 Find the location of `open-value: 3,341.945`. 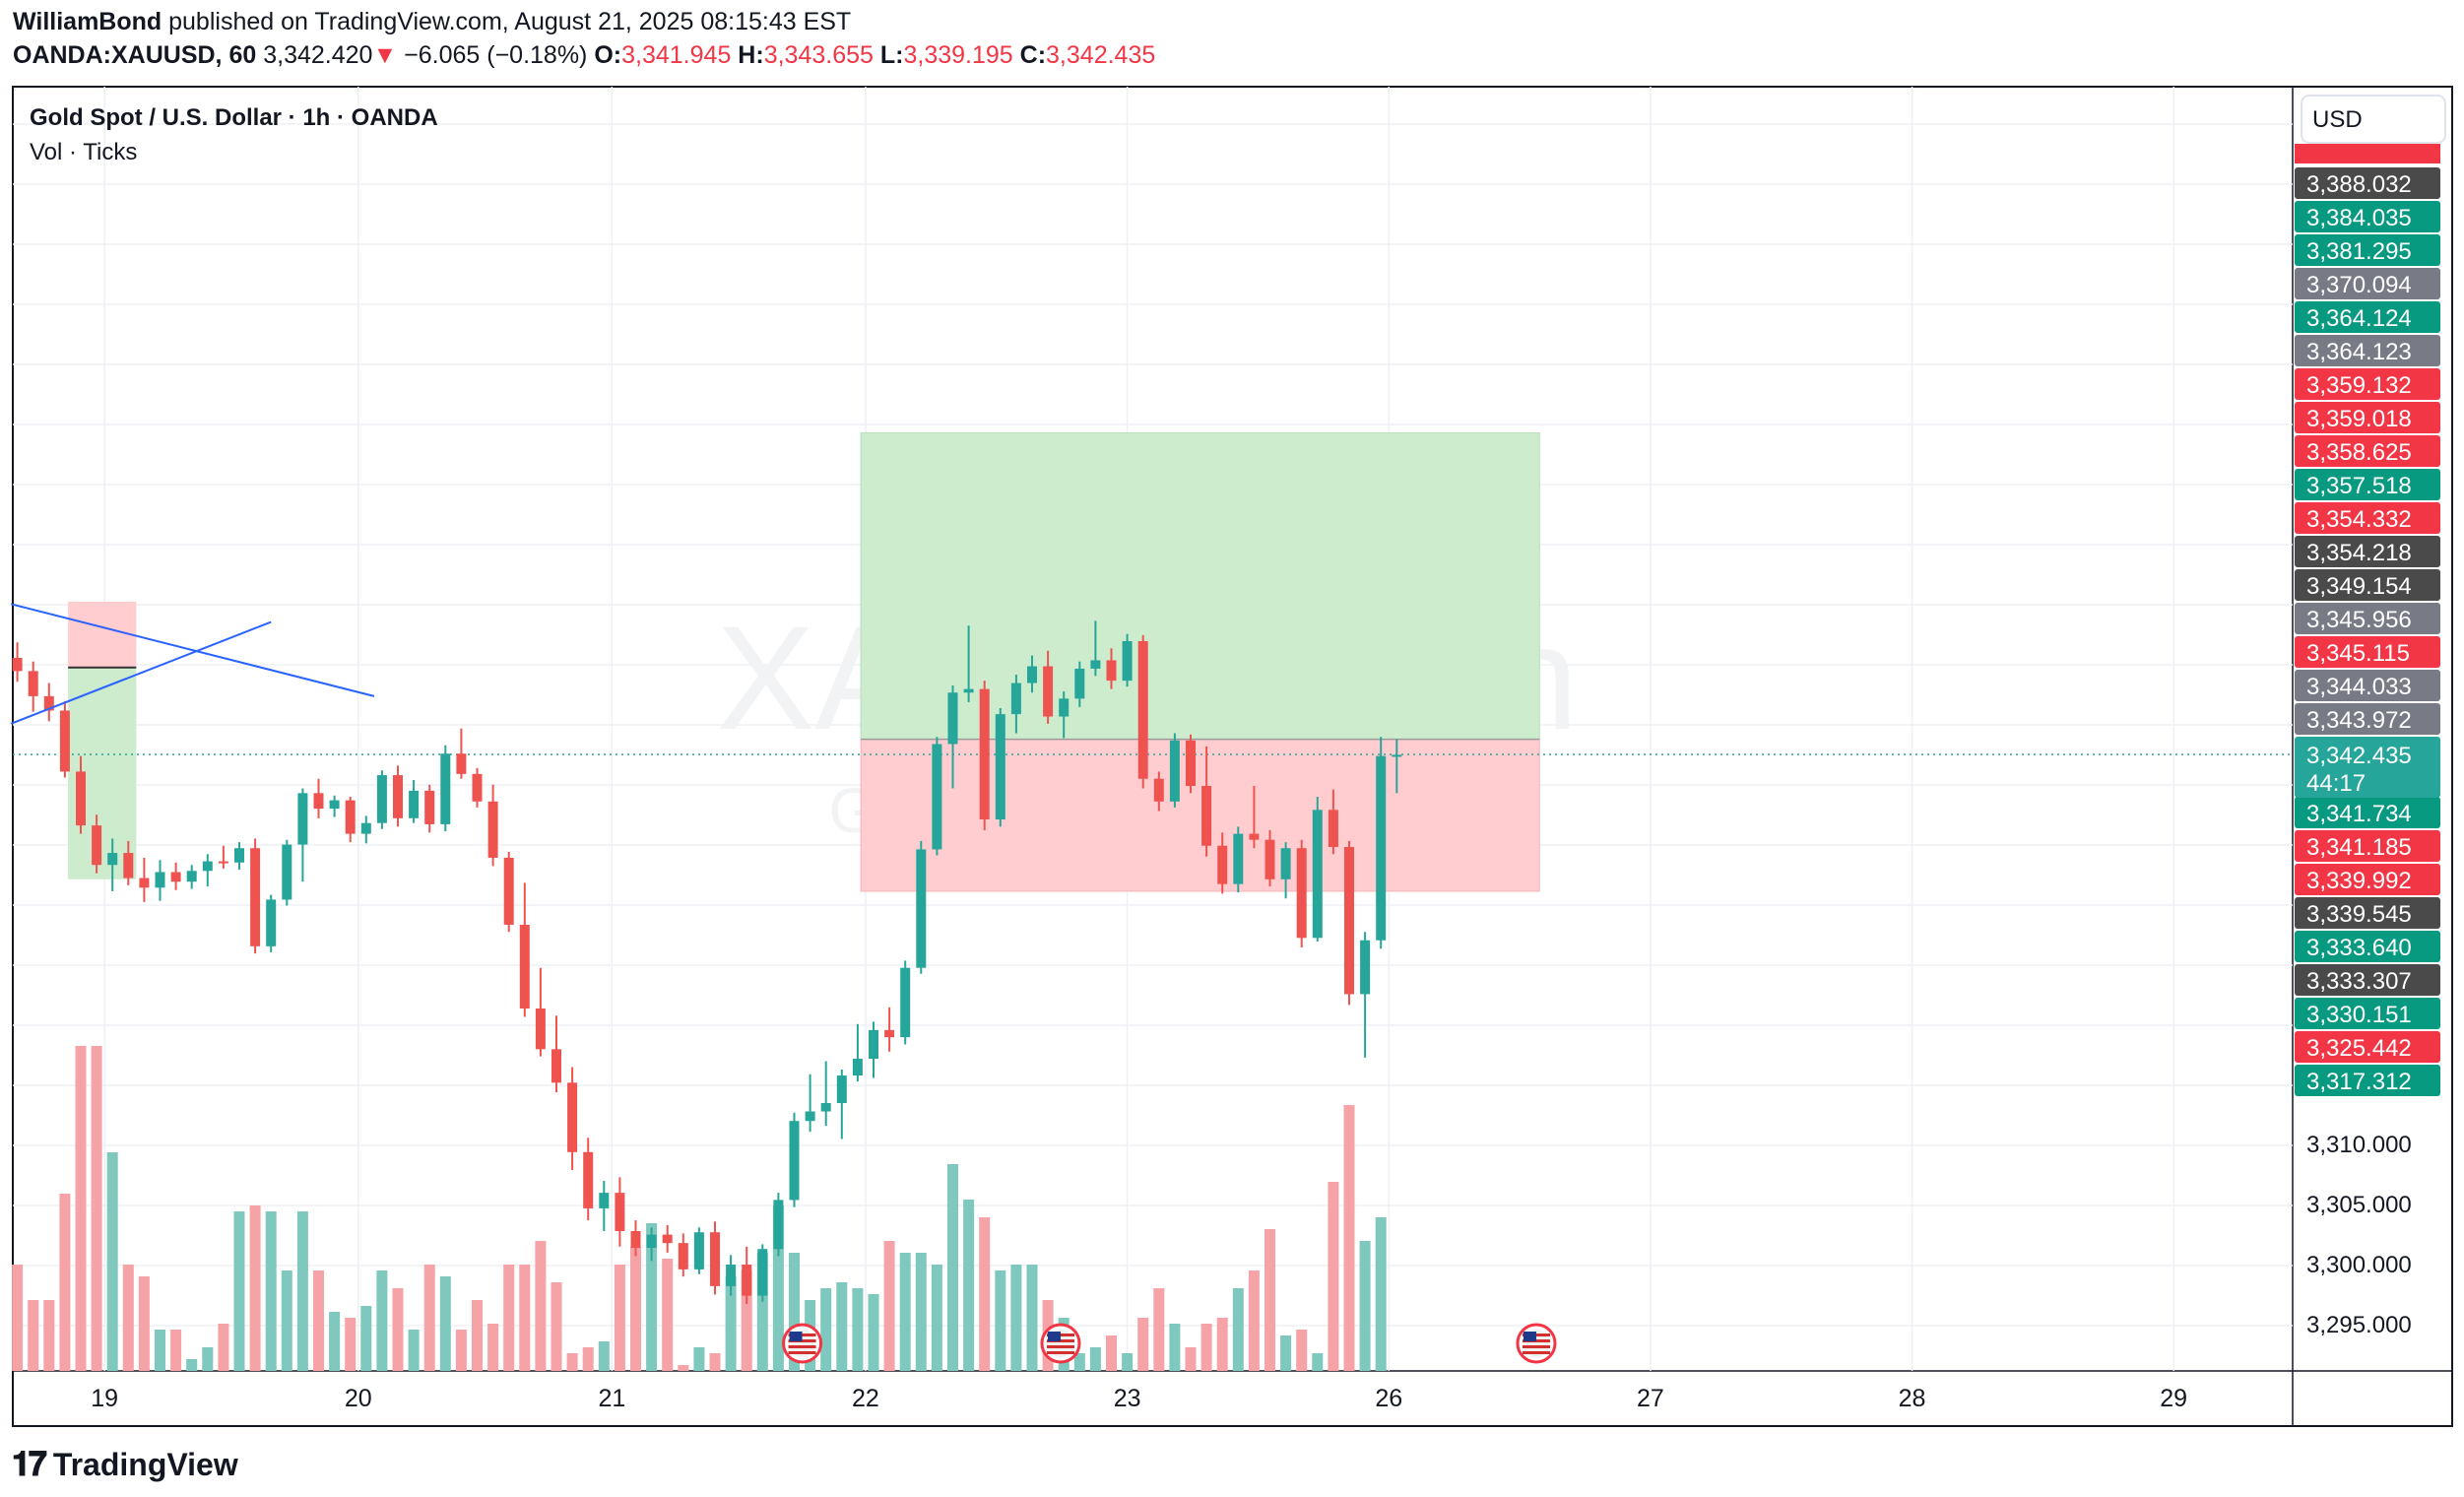

open-value: 3,341.945 is located at coordinates (677, 55).